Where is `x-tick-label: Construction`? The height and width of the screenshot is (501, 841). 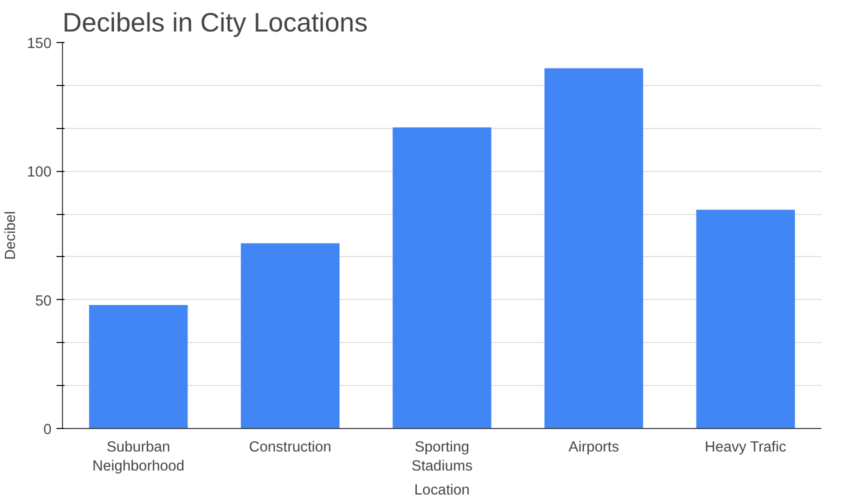
x-tick-label: Construction is located at coordinates (290, 448).